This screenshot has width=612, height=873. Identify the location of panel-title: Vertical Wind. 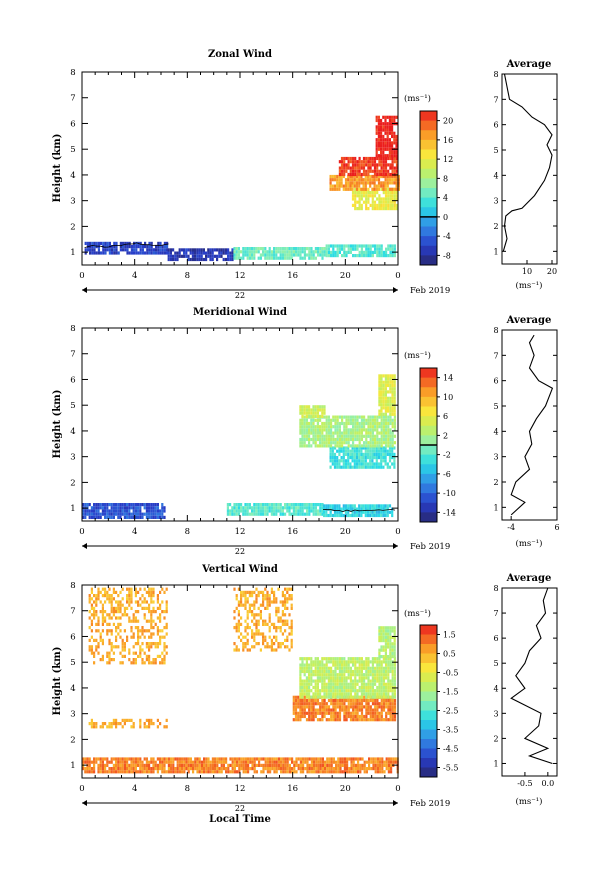
(239, 569).